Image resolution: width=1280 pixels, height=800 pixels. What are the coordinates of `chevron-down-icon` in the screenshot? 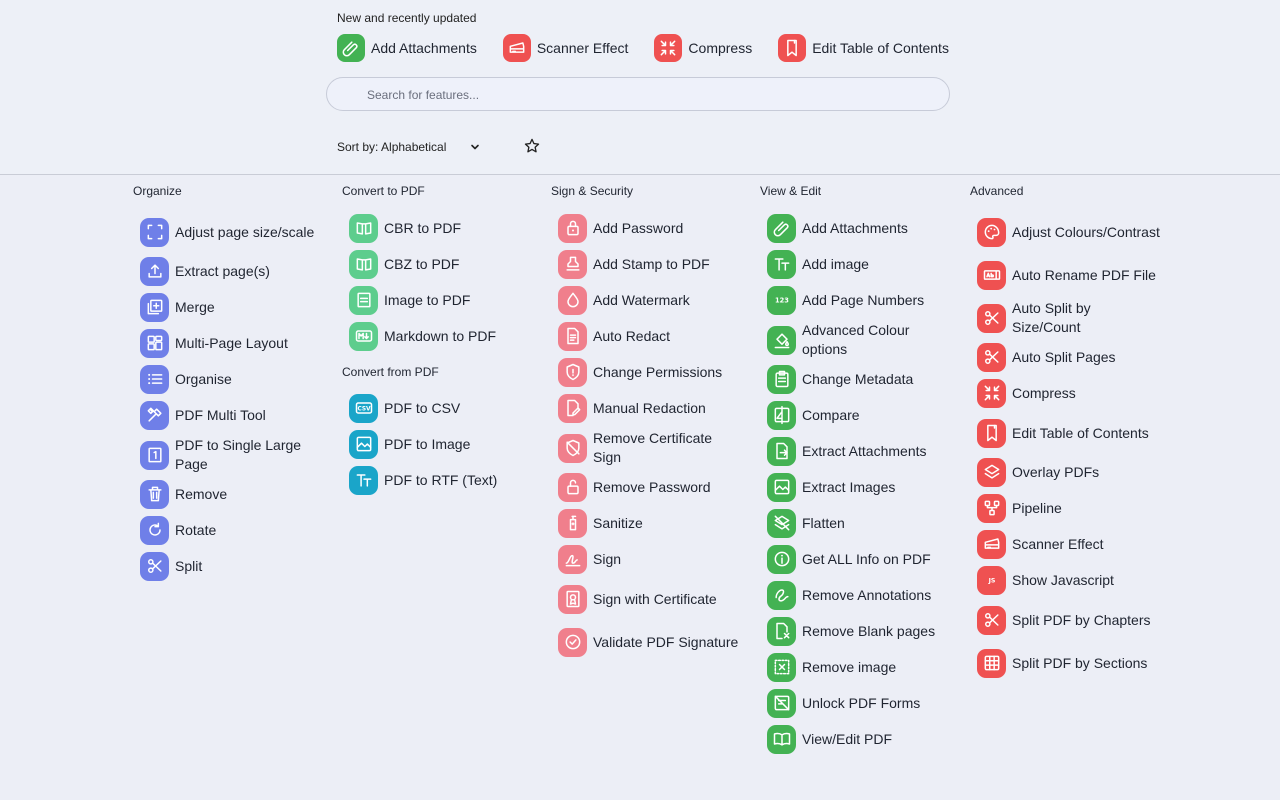 It's located at (475, 147).